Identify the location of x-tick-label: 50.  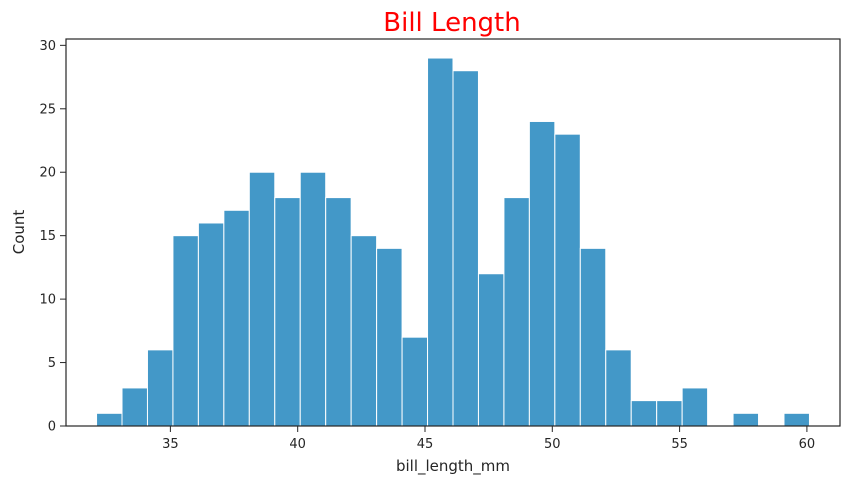
(552, 444).